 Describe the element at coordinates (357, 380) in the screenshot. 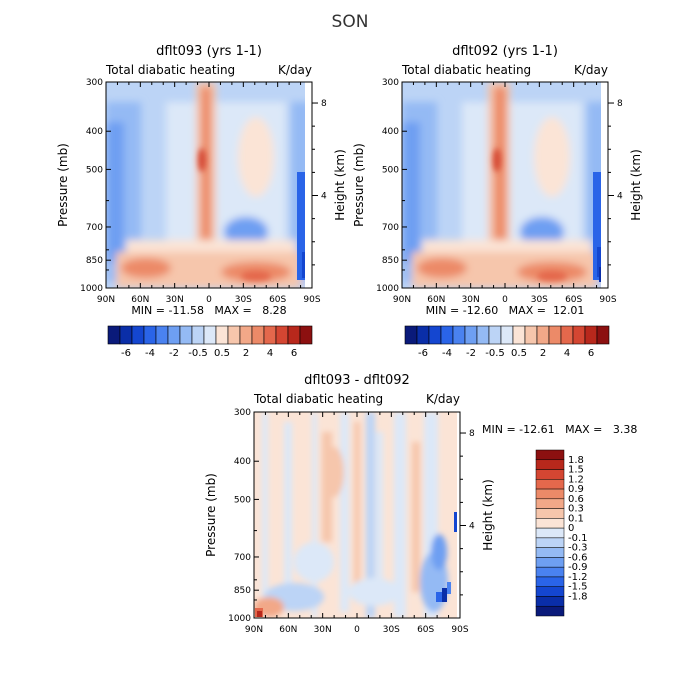

I see `panel-title: dflt093 - dflt092` at that location.